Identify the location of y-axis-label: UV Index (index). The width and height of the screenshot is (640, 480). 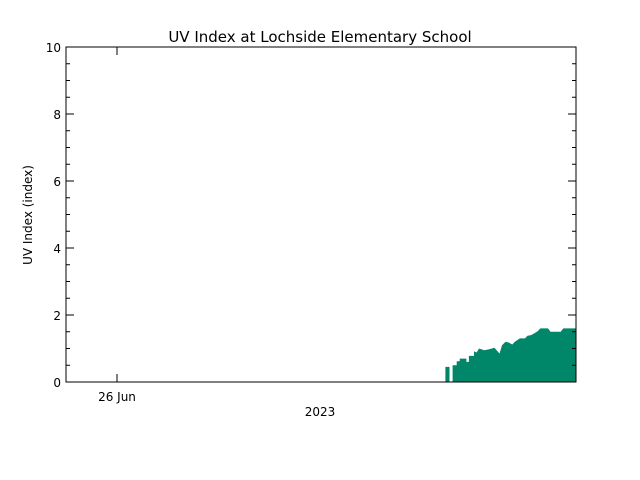
(28, 215).